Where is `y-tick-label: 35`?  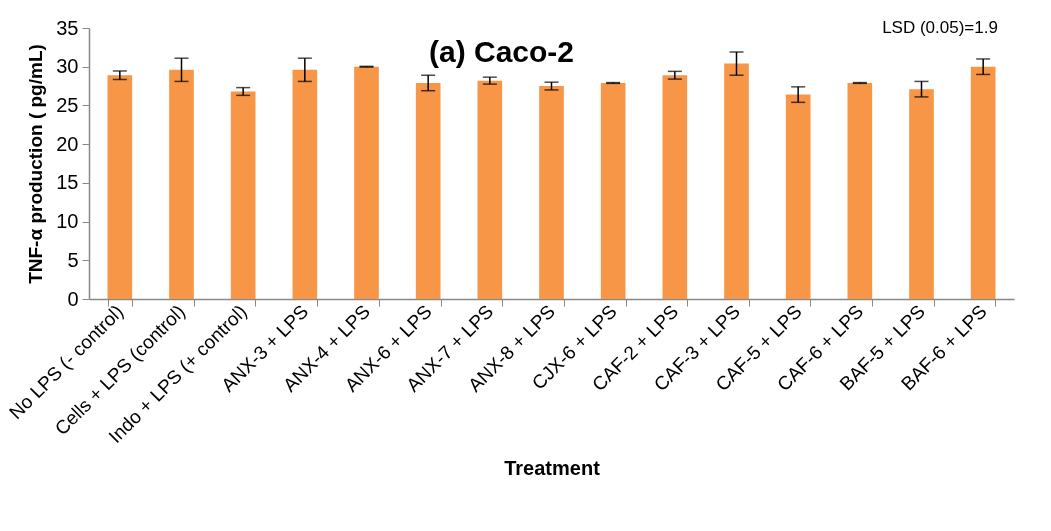
y-tick-label: 35 is located at coordinates (67, 27).